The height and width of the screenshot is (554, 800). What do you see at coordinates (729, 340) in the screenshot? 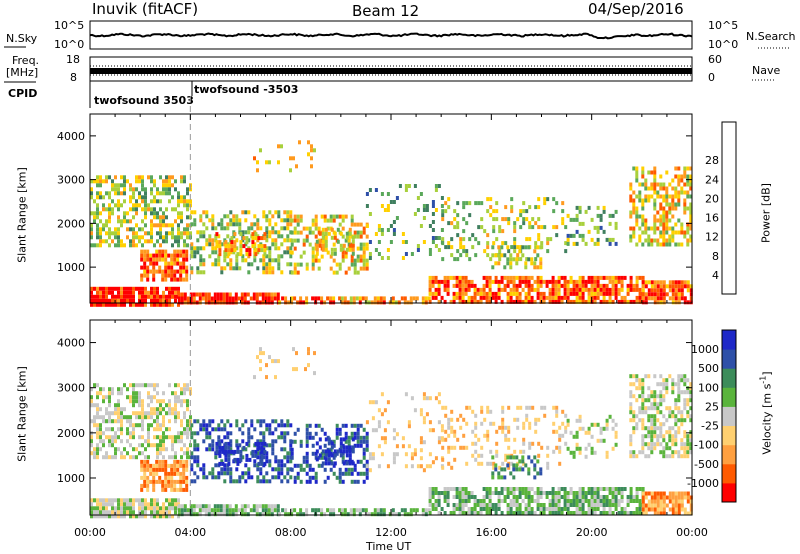
I see `colorbar-segment` at bounding box center [729, 340].